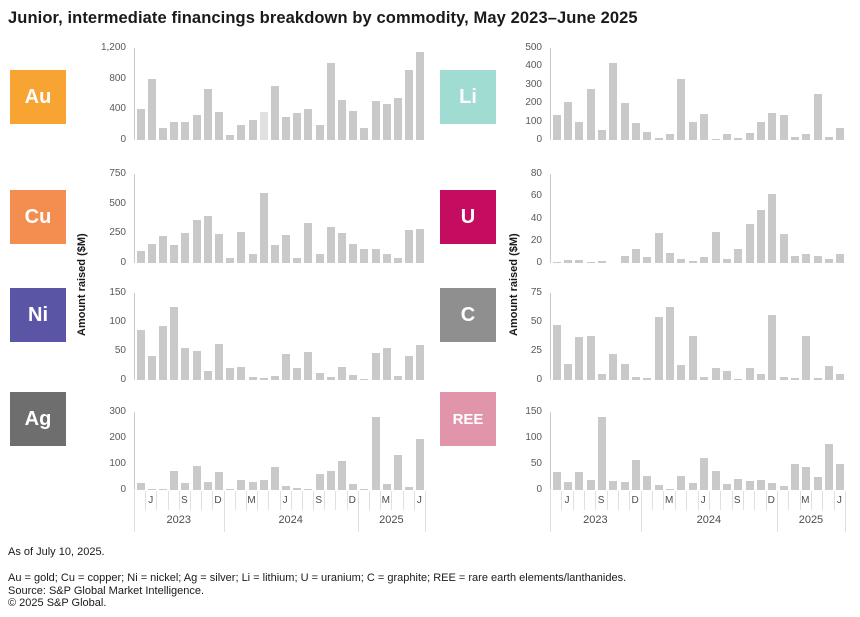  What do you see at coordinates (178, 520) in the screenshot?
I see `x-year-label: 2023` at bounding box center [178, 520].